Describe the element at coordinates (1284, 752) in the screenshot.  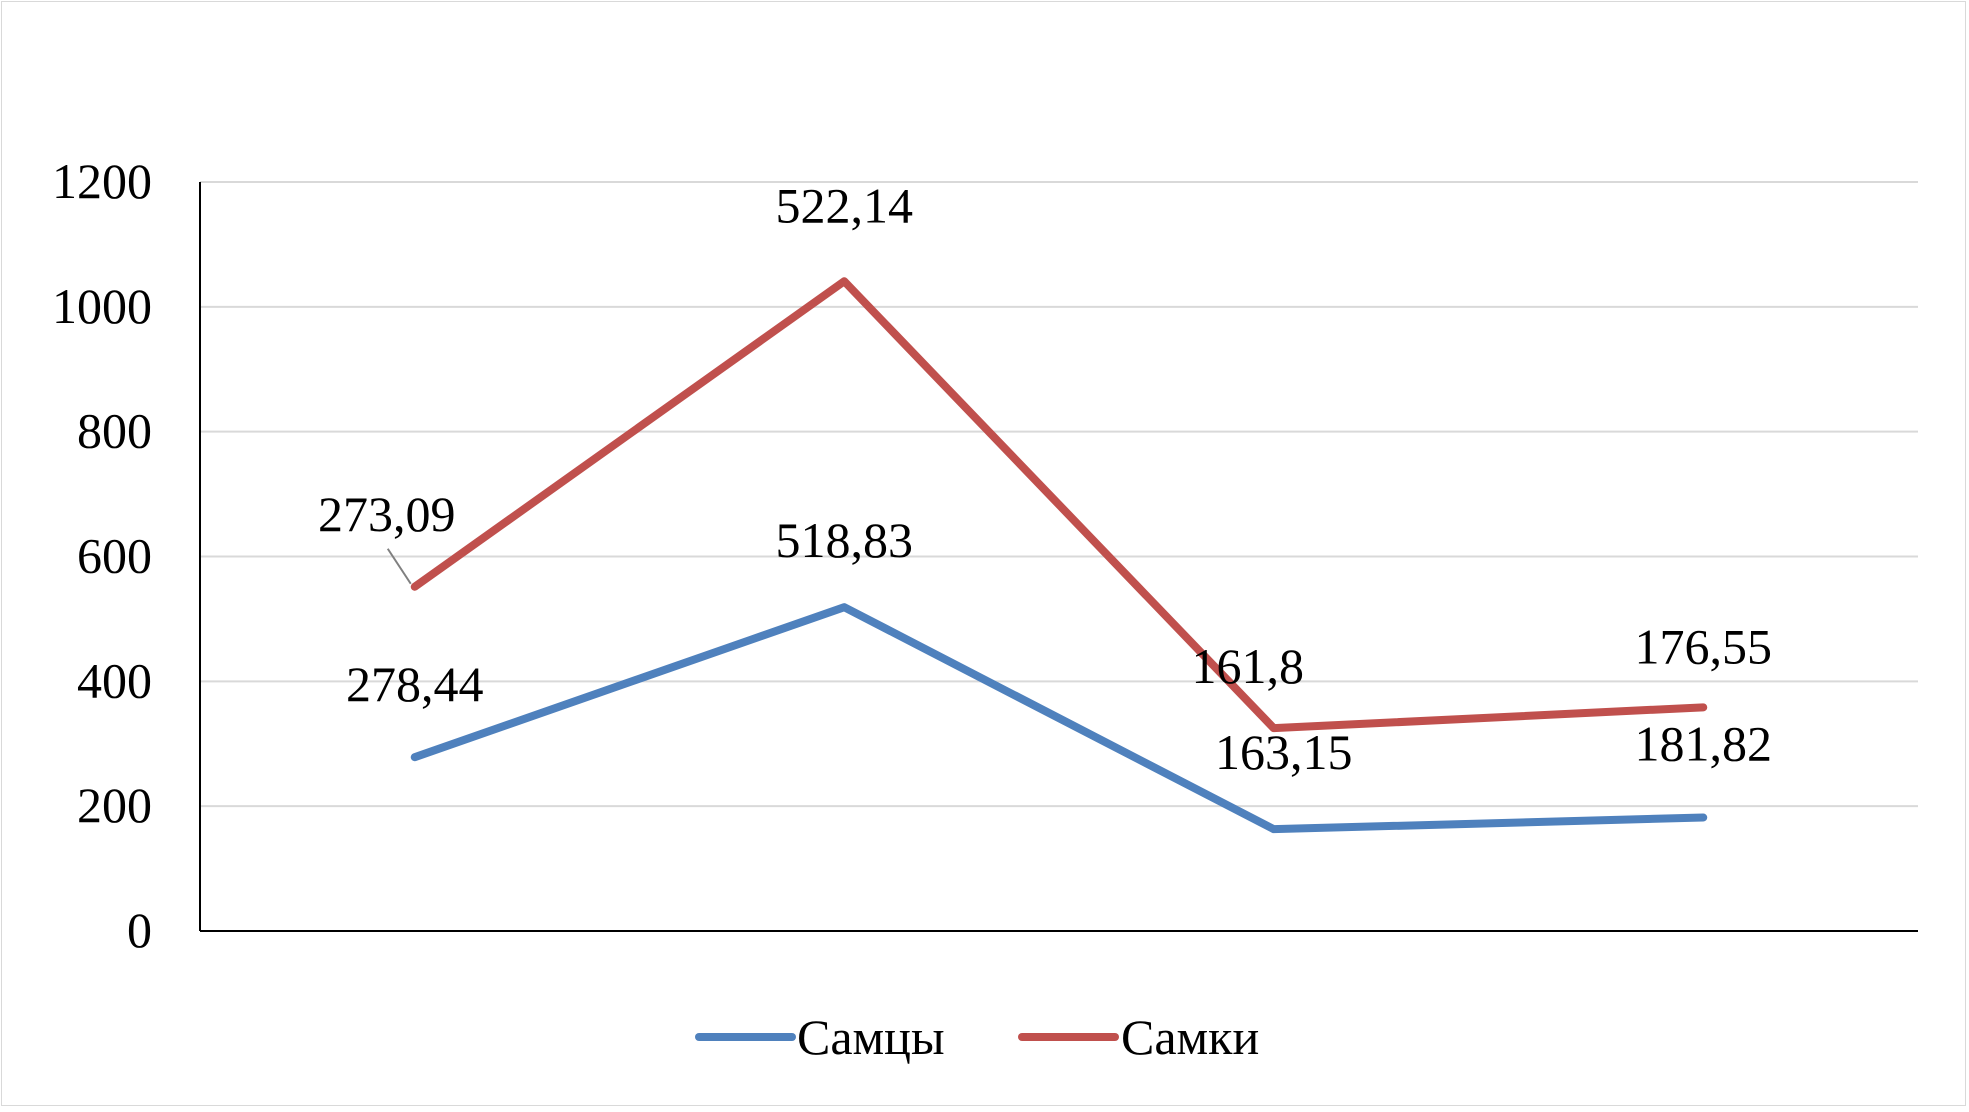
I see `data-label: 163,15` at that location.